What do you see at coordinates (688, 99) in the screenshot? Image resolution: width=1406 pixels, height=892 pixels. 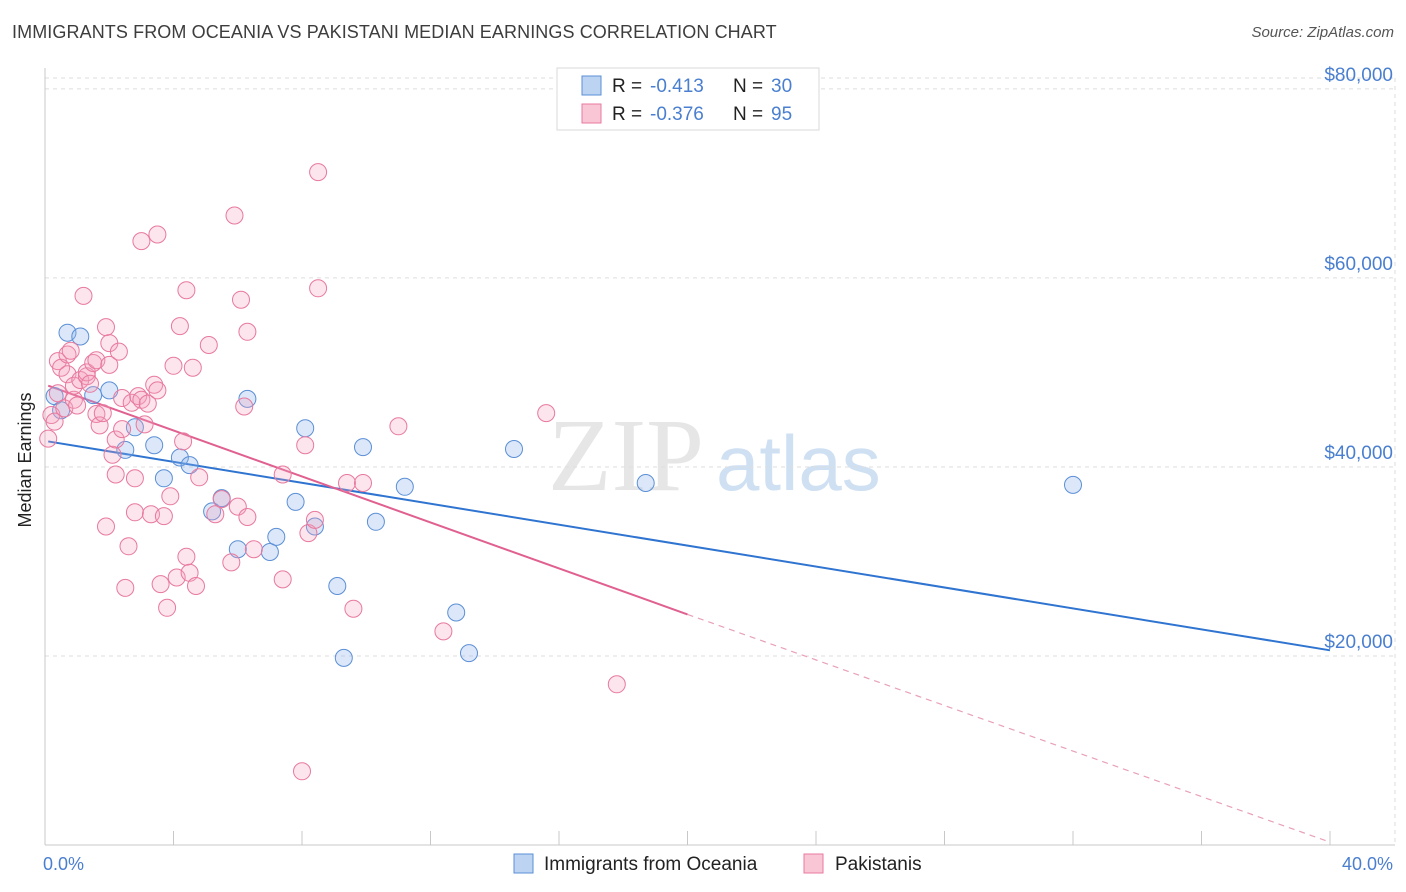 I see `correlation-legend: R = -0.413 N = 30 R = -0.376 N = 95` at bounding box center [688, 99].